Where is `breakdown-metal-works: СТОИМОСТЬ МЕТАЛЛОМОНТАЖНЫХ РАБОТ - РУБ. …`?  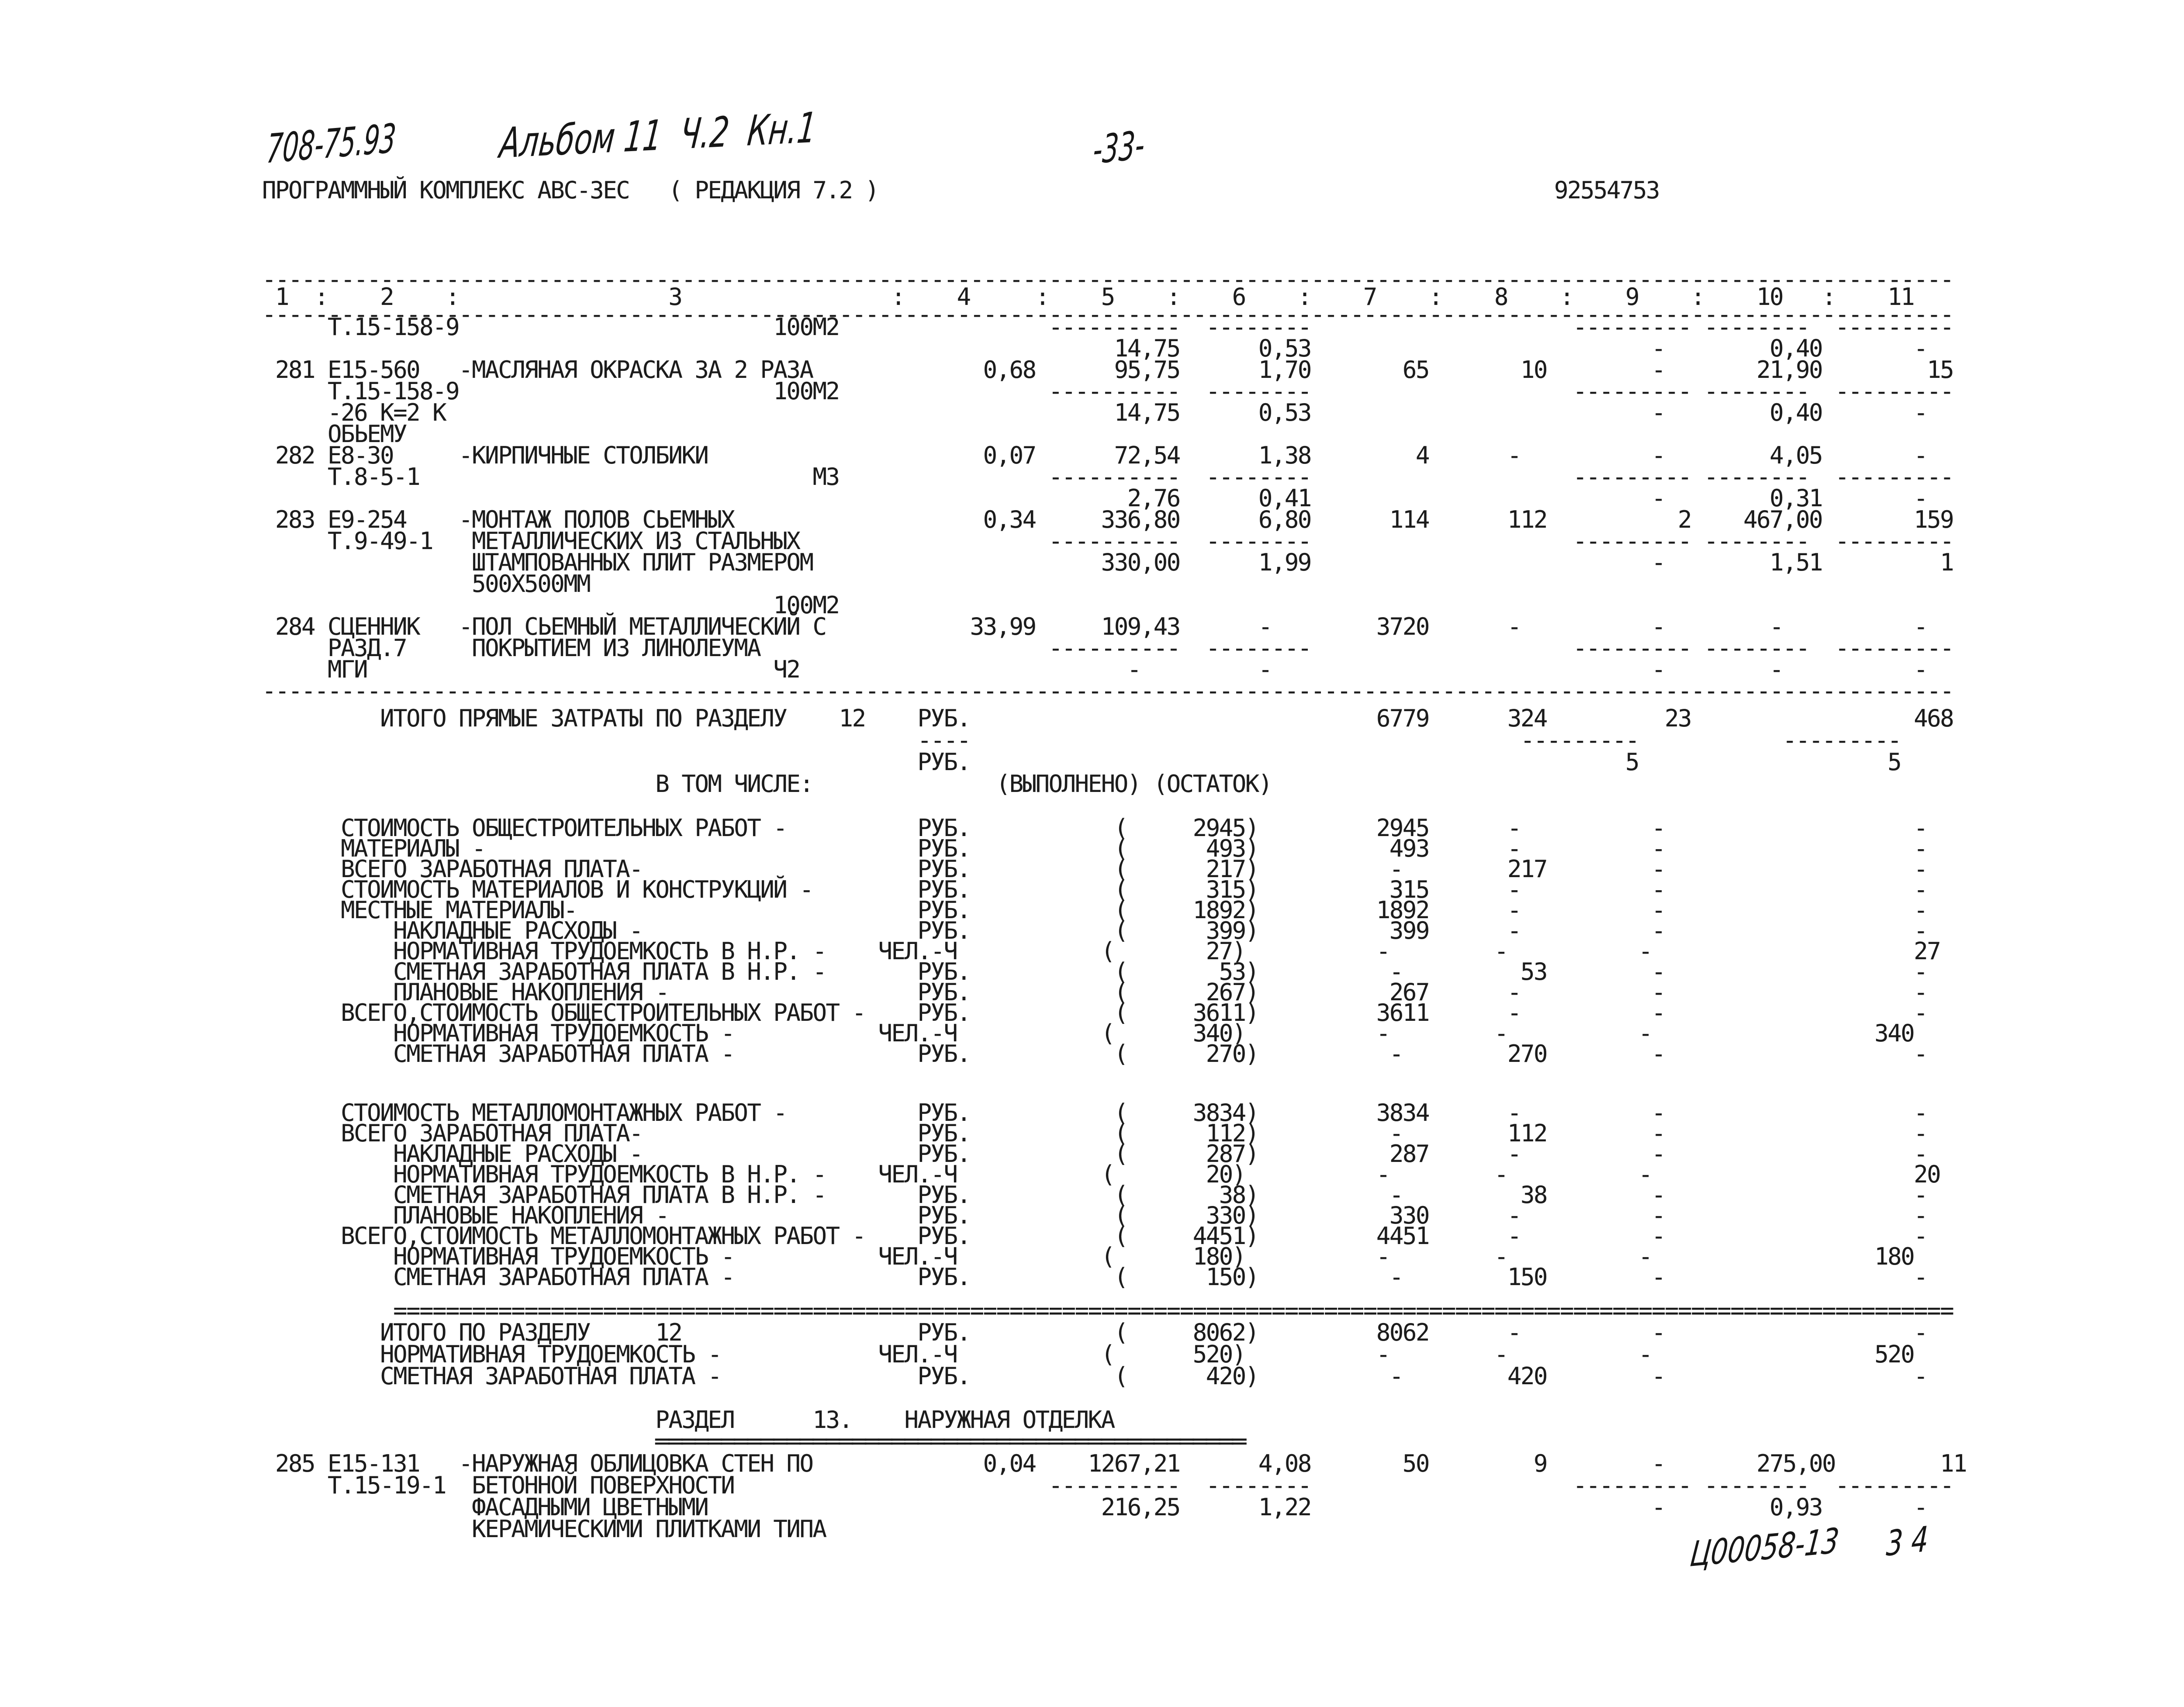
breakdown-metal-works: СТОИМОСТЬ МЕТАЛЛОМОНТАЖНЫХ РАБОТ - РУБ. … is located at coordinates (1101, 1195).